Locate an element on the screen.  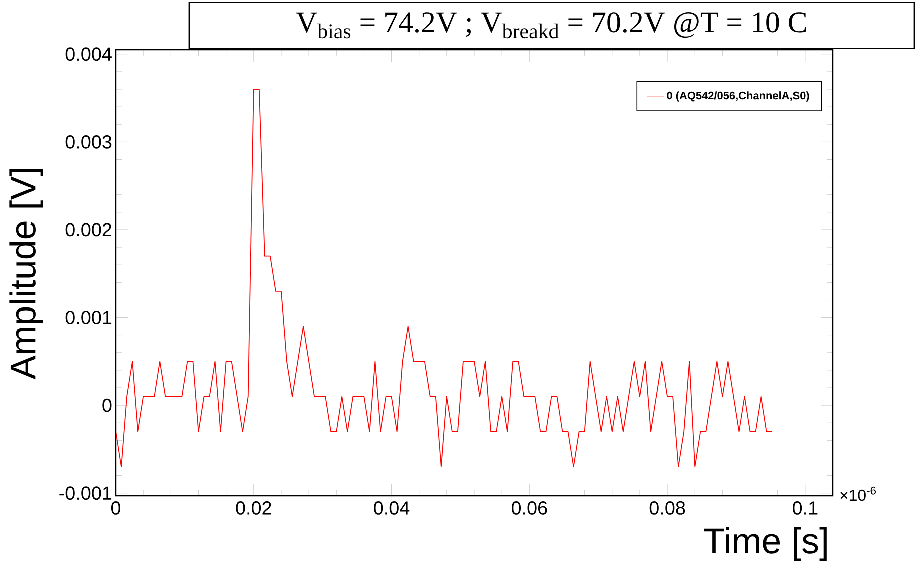
y-tick-label: 0.004 is located at coordinates (89, 55).